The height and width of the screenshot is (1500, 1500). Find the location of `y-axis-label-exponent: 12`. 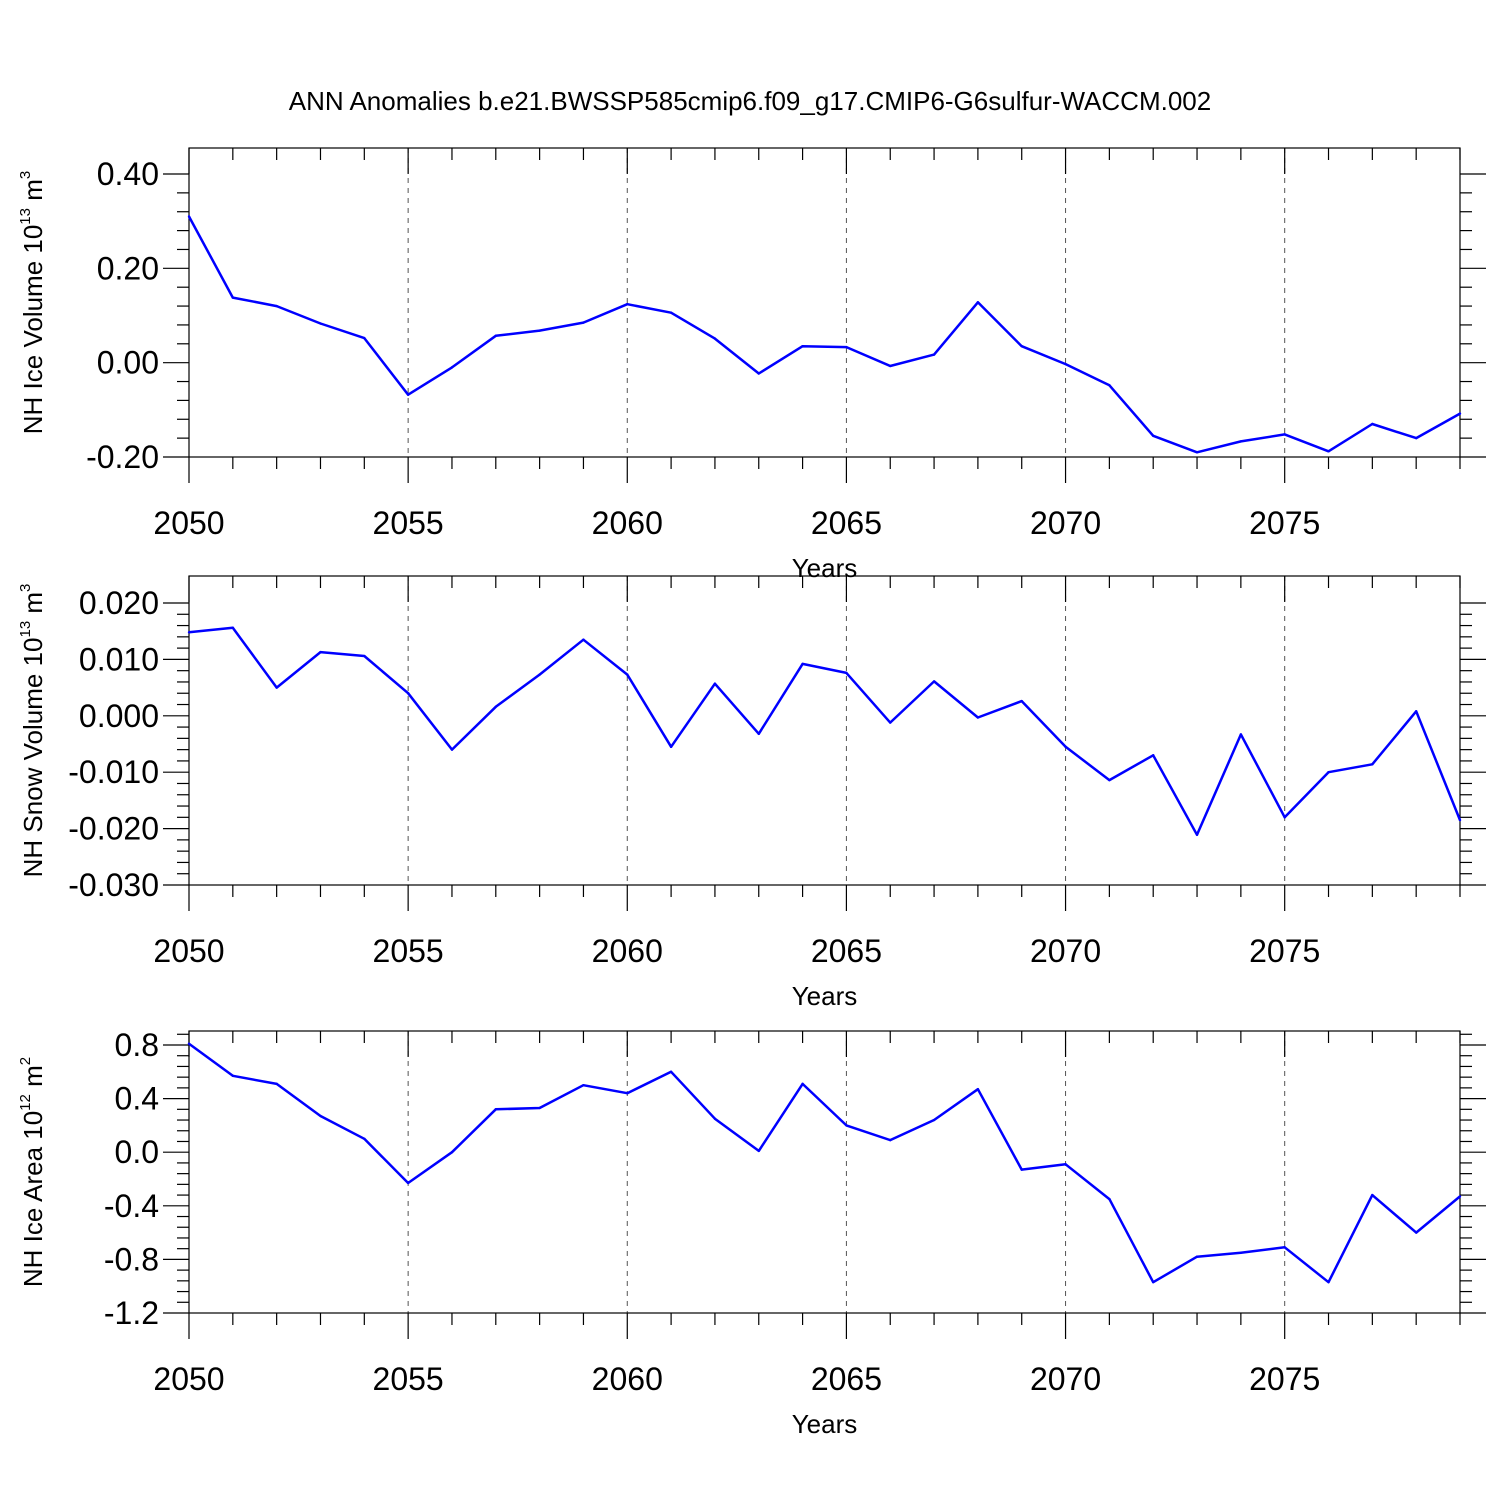

y-axis-label-exponent: 12 is located at coordinates (25, 1102).